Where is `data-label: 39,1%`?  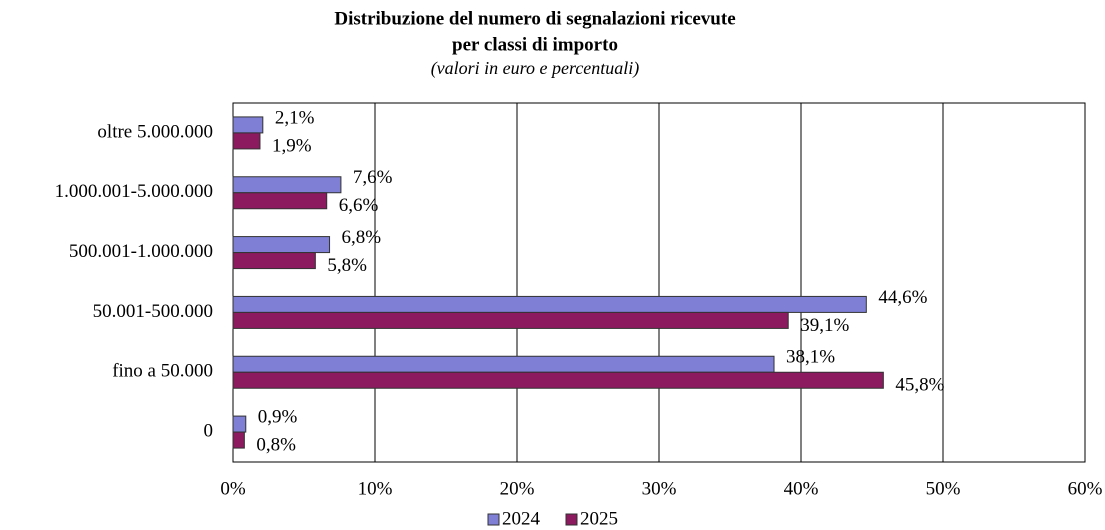
data-label: 39,1% is located at coordinates (824, 325).